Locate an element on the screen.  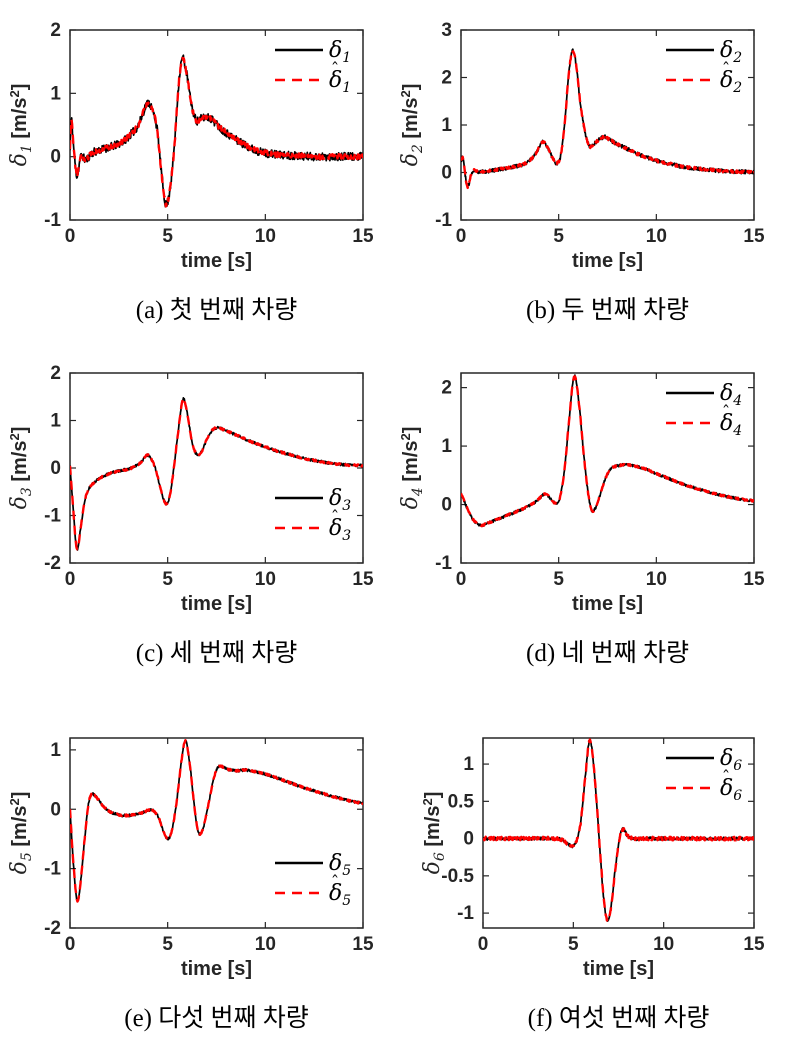
legend-estimate-label: δ3 is located at coordinates (340, 530).